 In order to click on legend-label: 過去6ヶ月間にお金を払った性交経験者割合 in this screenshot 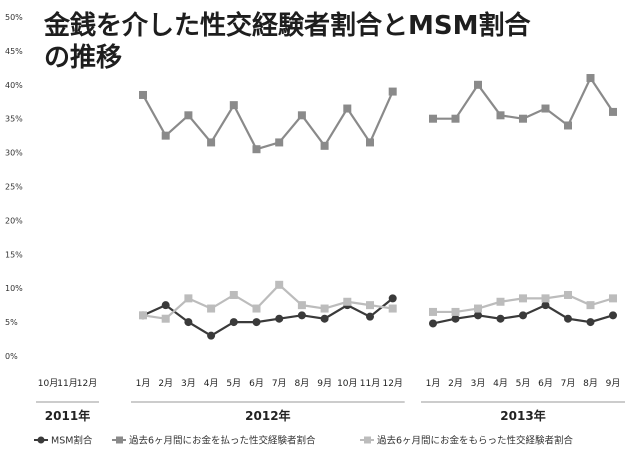, I will do `click(222, 441)`.